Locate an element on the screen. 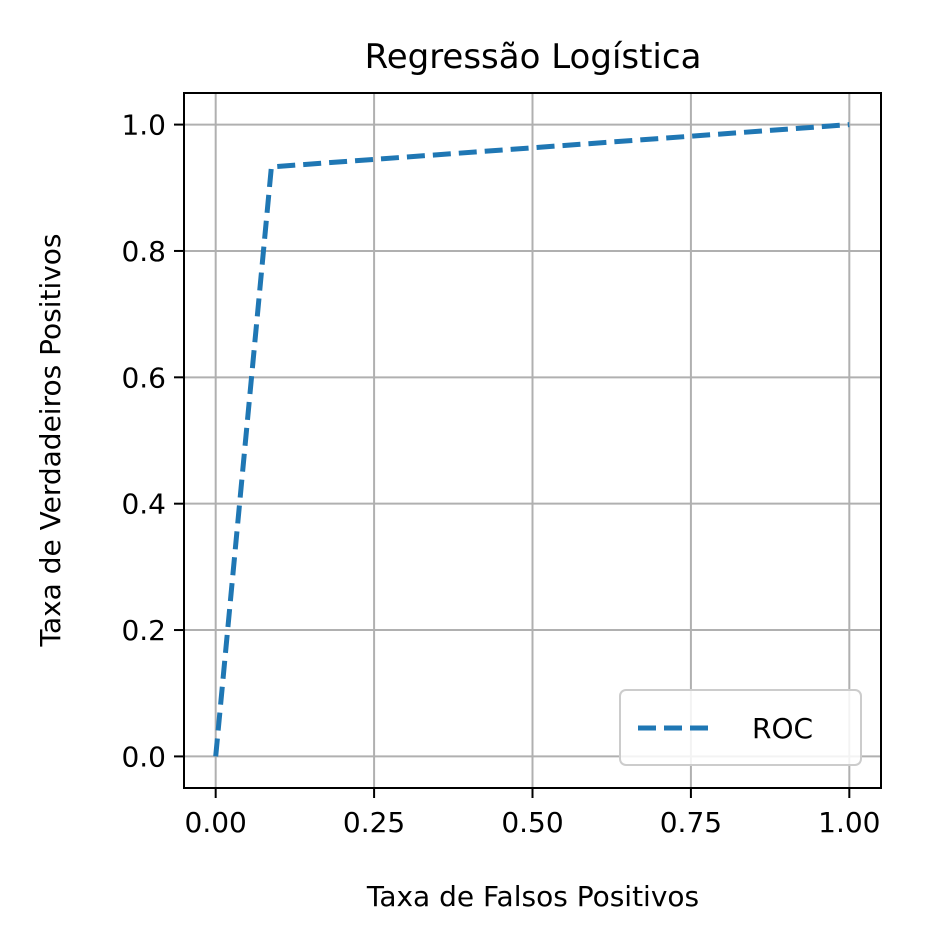 The image size is (926, 947). y-tick-label: 0.8 is located at coordinates (143, 251).